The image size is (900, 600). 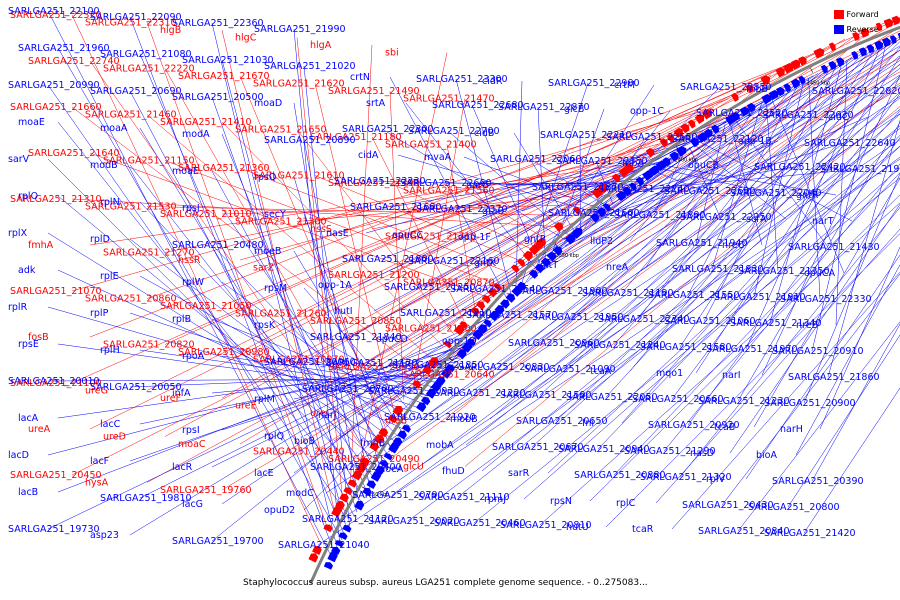 I want to click on reverse-gene-label: SARLGA251_22060, so click(x=536, y=159).